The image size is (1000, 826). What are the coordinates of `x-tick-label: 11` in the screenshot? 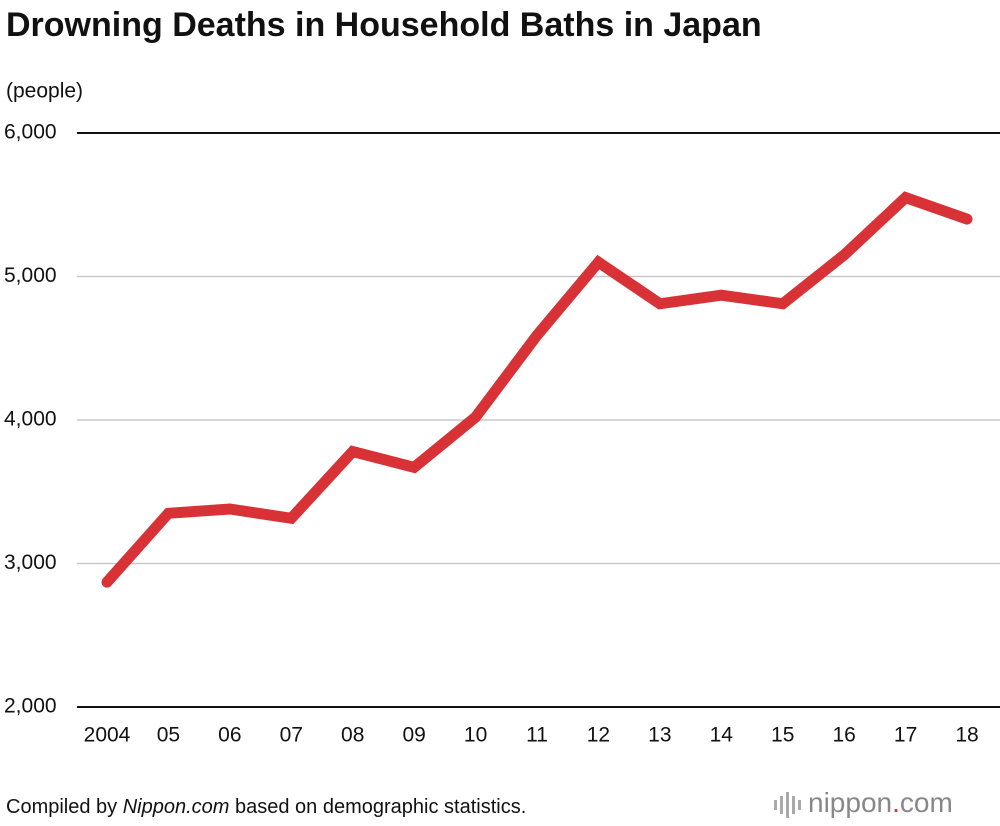 It's located at (537, 735).